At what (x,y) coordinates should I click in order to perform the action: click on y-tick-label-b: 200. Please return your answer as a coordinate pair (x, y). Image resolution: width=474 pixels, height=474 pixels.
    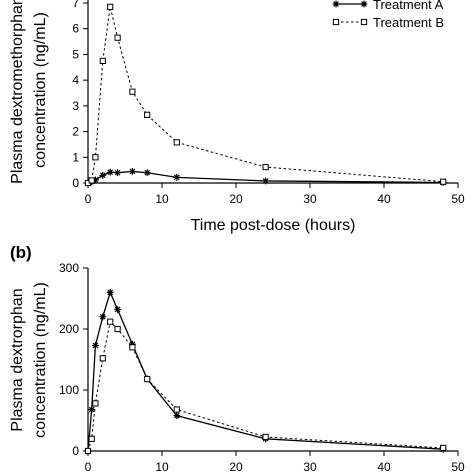
    Looking at the image, I should click on (69, 329).